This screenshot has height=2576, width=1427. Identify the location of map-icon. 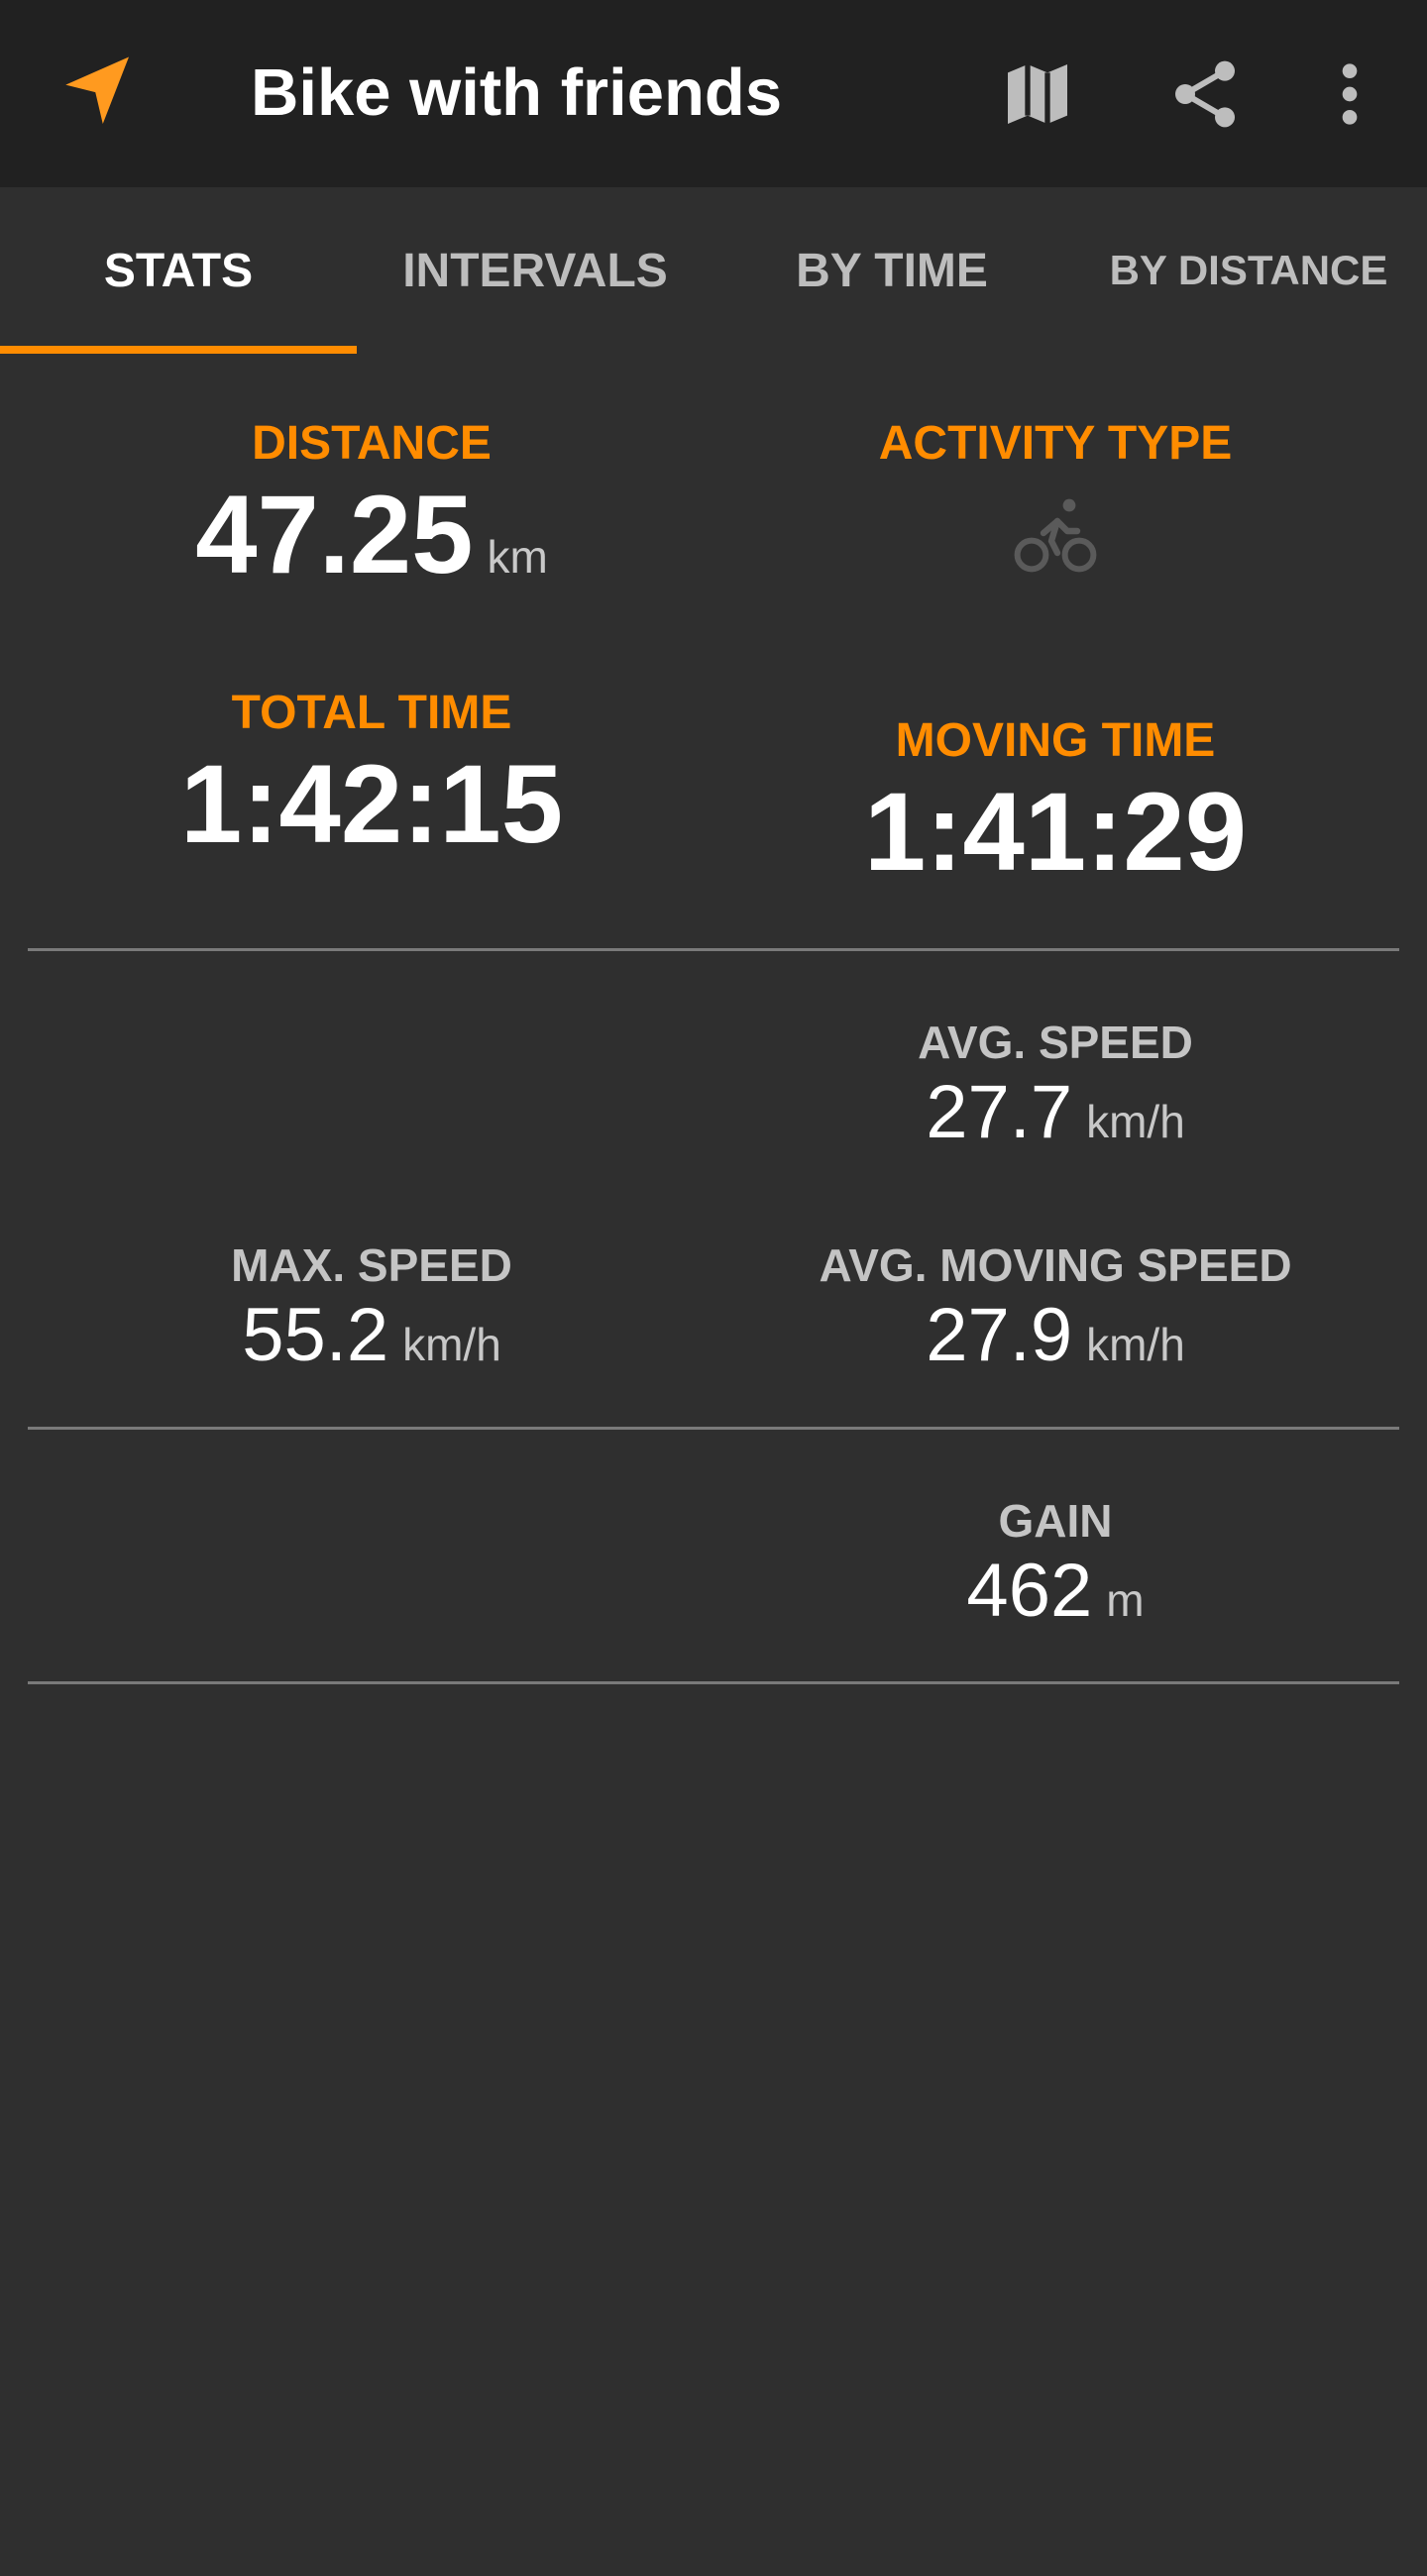
(1037, 94).